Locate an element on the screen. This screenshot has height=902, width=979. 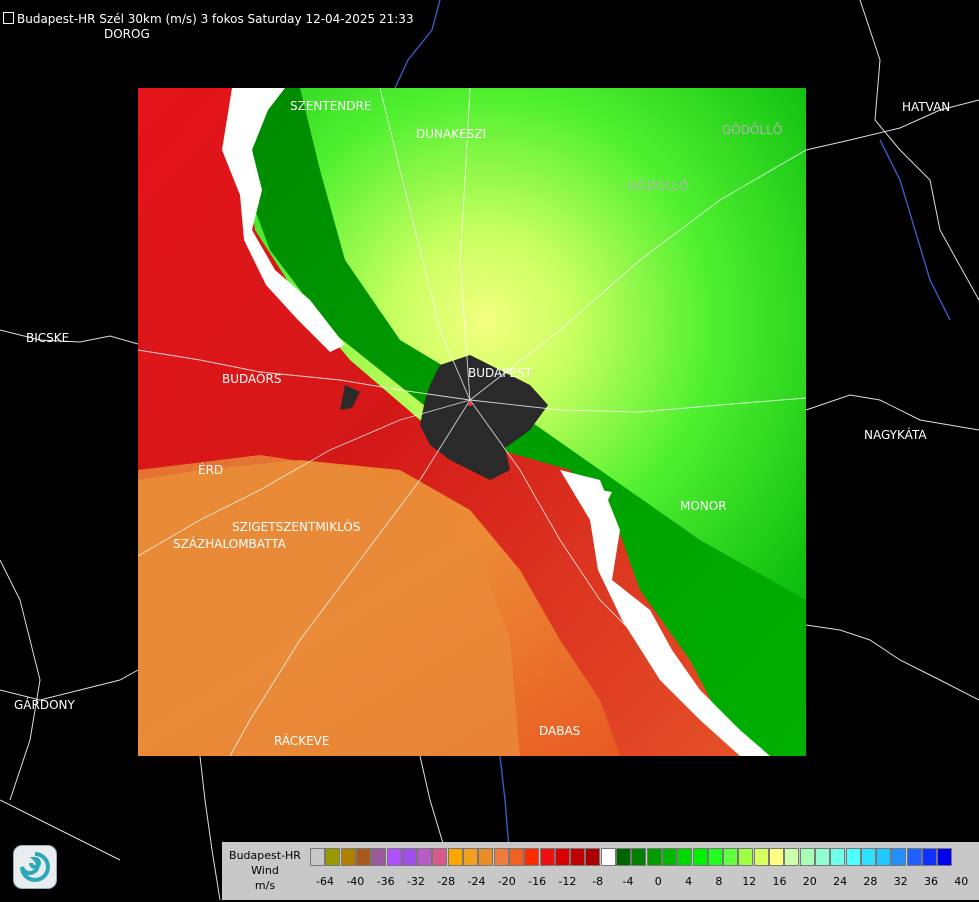
place-label-dunakeszi: DUNAKESZI is located at coordinates (451, 134).